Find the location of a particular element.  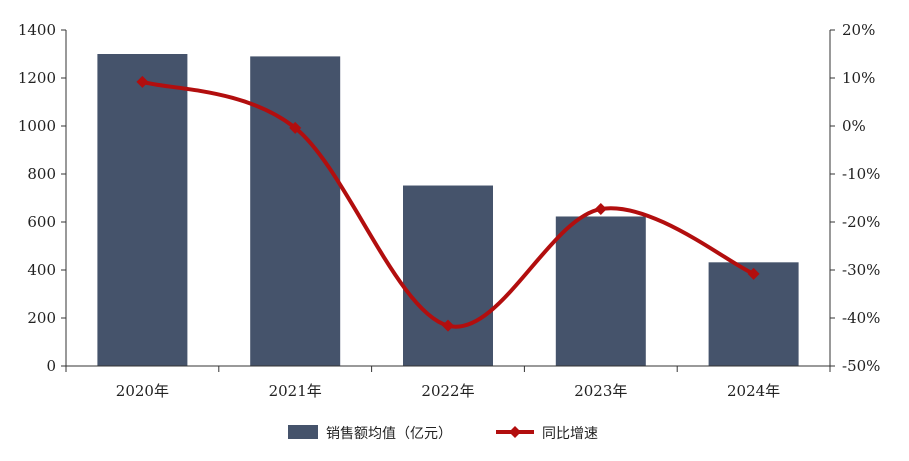

left-tick-label: 1400 is located at coordinates (37, 30).